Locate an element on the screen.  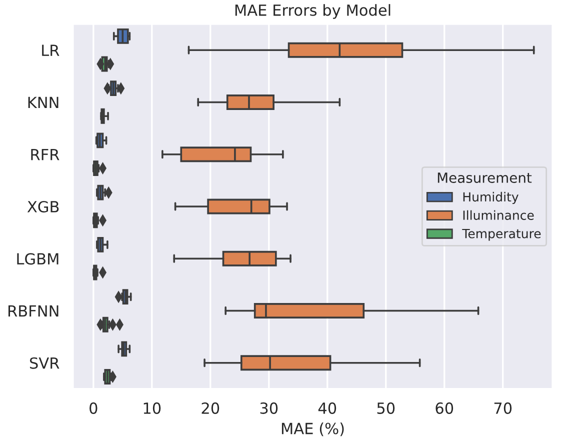
x-tick-label: 40 is located at coordinates (327, 408).